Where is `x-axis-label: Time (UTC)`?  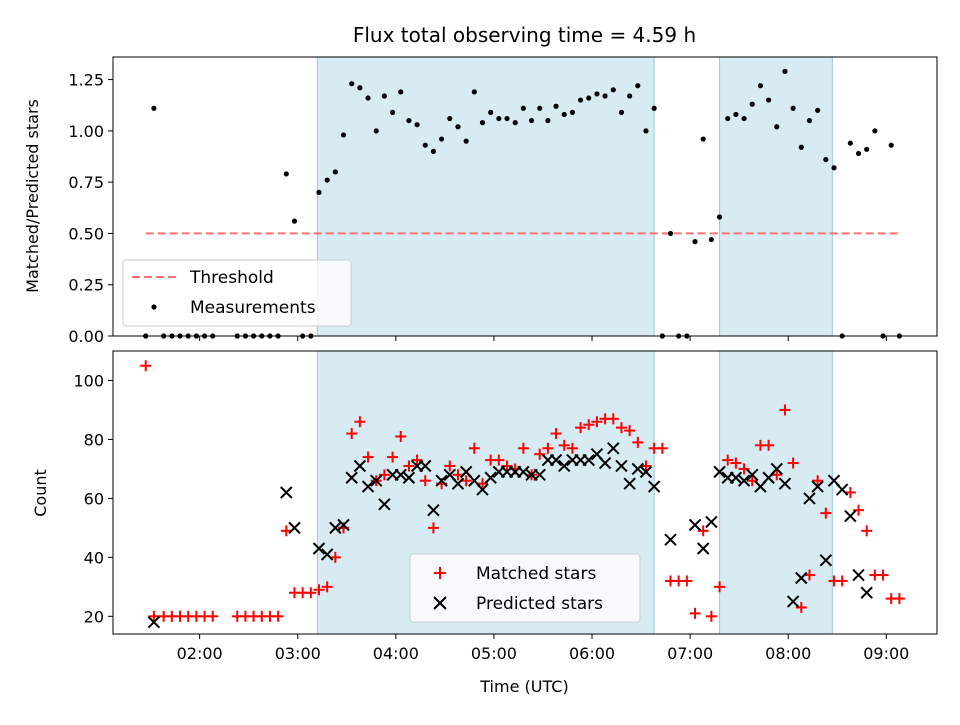 x-axis-label: Time (UTC) is located at coordinates (523, 686).